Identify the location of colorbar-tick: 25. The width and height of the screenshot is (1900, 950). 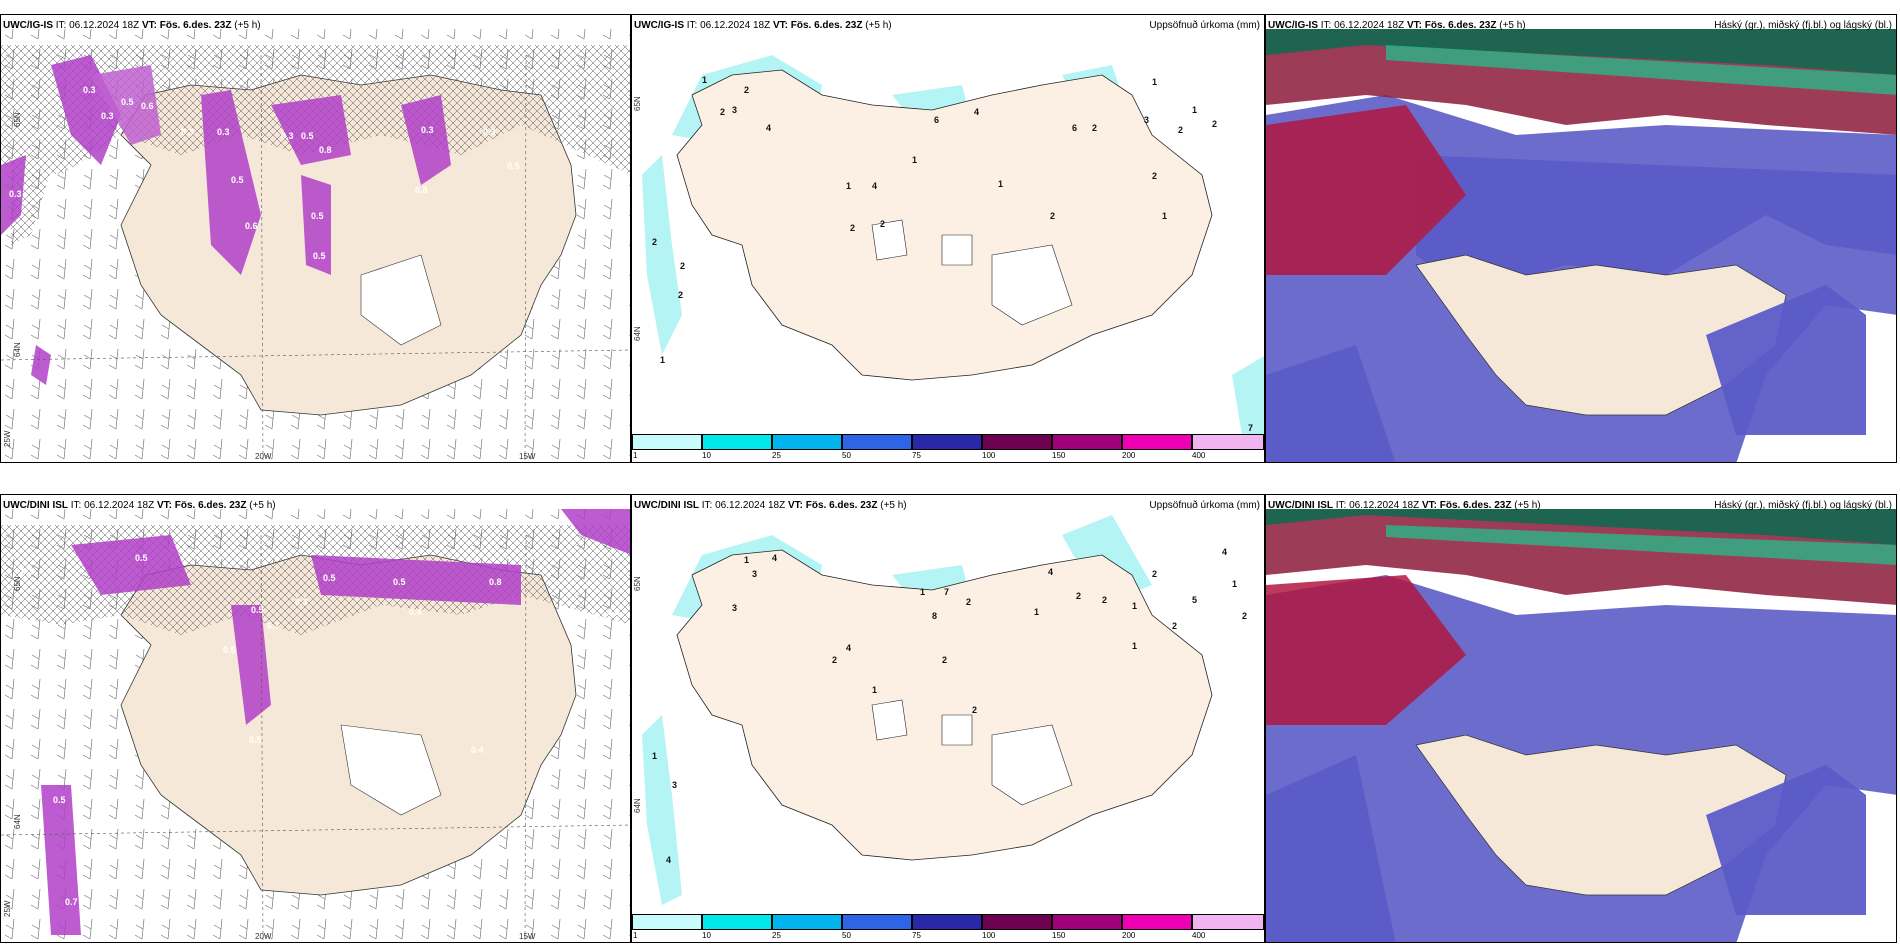
(776, 455).